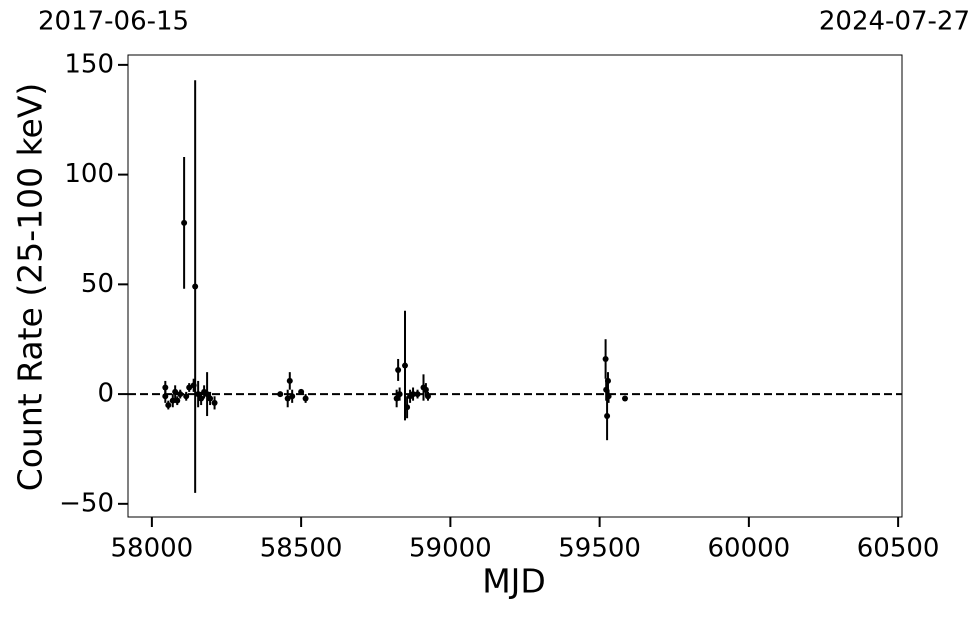 This screenshot has height=617, width=980. I want to click on start-date: 2017-06-15, so click(113, 22).